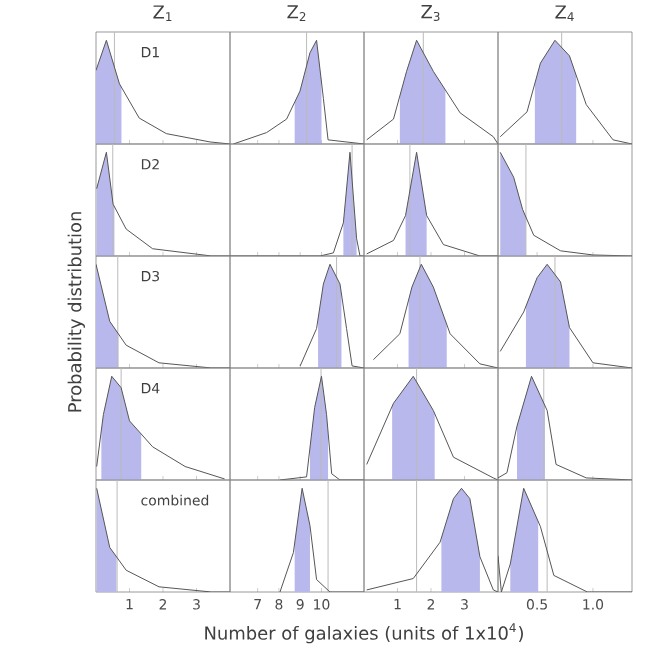  What do you see at coordinates (564, 13) in the screenshot?
I see `chart-title: Z$_{4}$` at bounding box center [564, 13].